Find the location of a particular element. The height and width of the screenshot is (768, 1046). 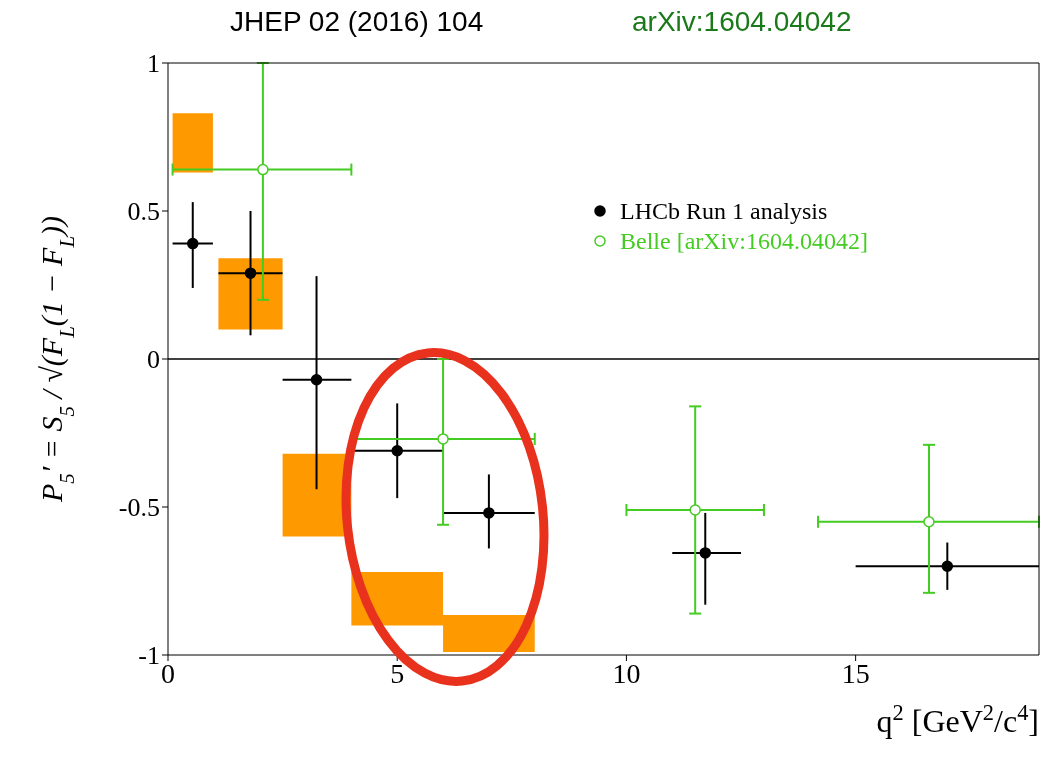

y-tick-label: 1 is located at coordinates (153, 64).